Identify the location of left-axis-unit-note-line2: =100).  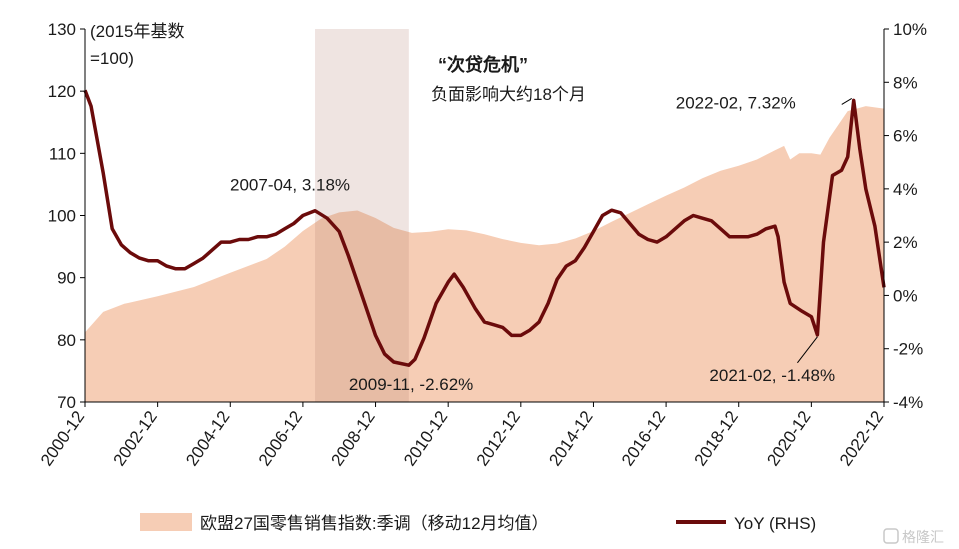
(112, 58).